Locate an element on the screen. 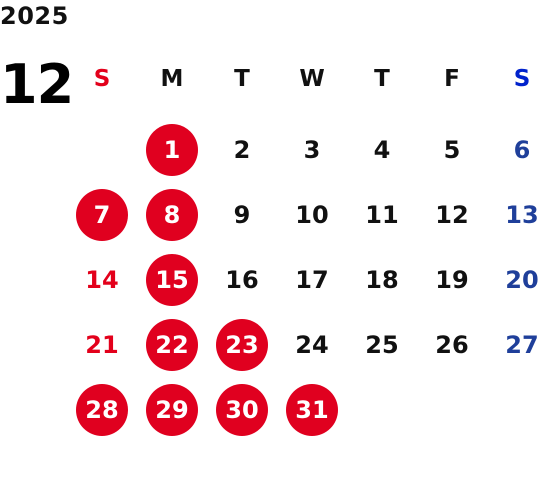 The image size is (548, 503). day-cell-14: 14 is located at coordinates (102, 280).